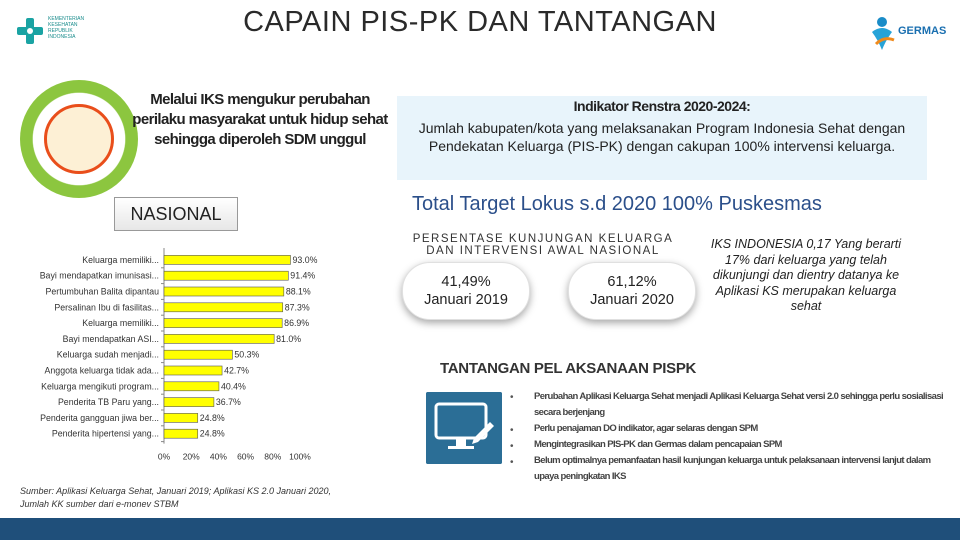  What do you see at coordinates (218, 457) in the screenshot?
I see `chart-x-tick-label: 40%` at bounding box center [218, 457].